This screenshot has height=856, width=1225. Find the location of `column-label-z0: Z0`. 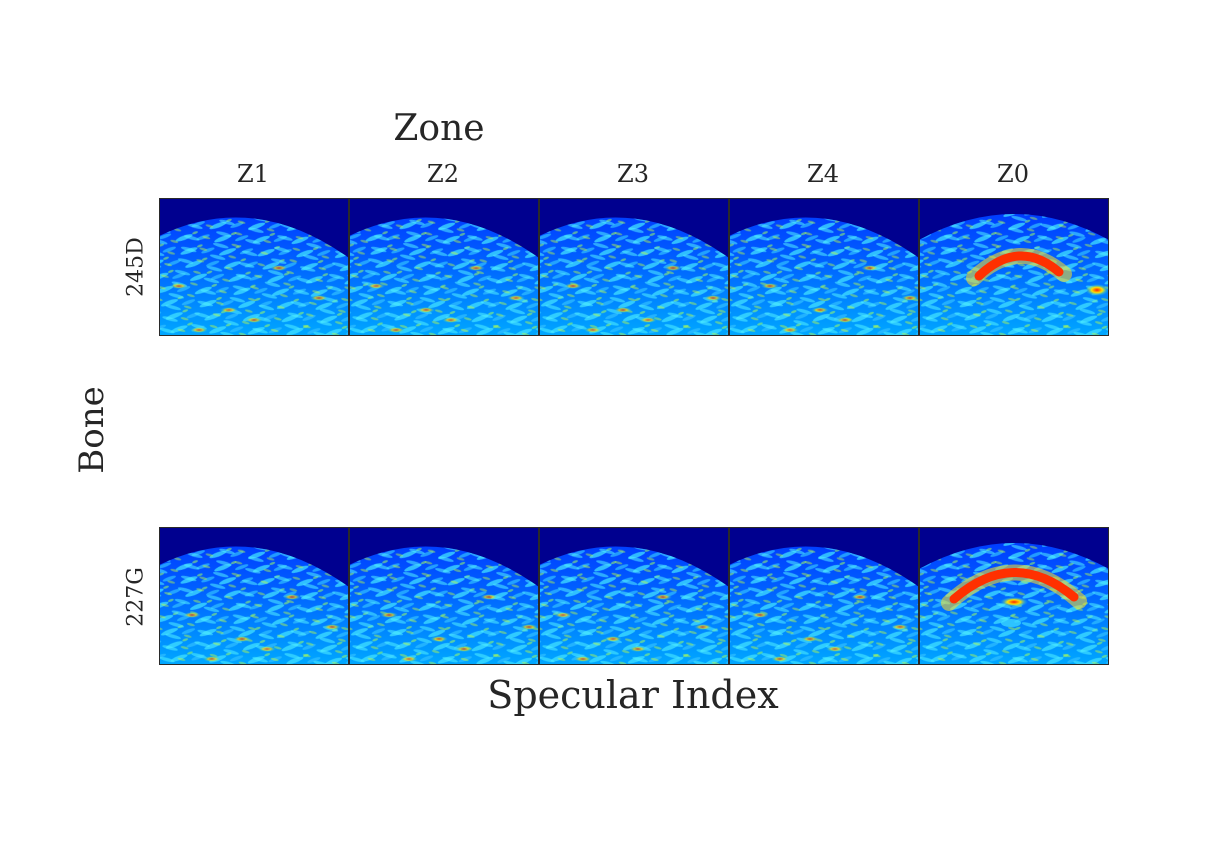

column-label-z0: Z0 is located at coordinates (1013, 174).